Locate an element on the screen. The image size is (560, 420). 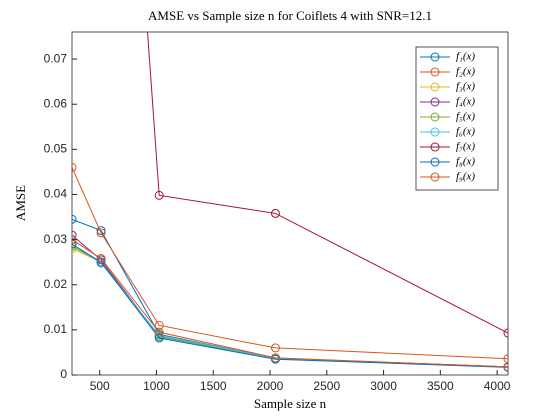
x-tick-label: 2500 is located at coordinates (326, 386).